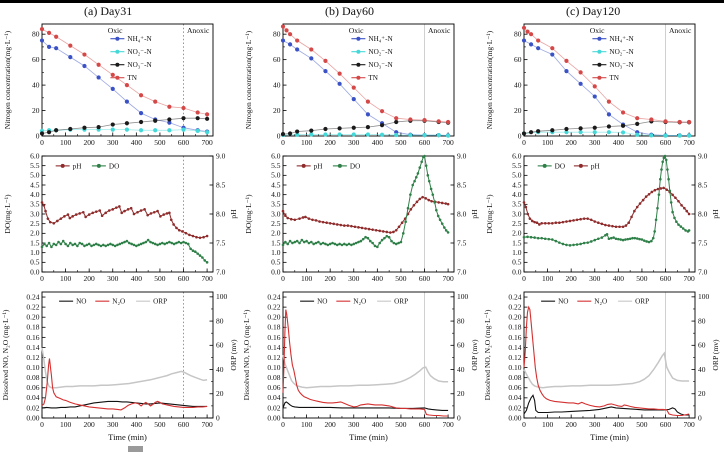 This screenshot has height=452, width=724. Describe the element at coordinates (276, 165) in the screenshot. I see `svg-text: 5.5` at that location.